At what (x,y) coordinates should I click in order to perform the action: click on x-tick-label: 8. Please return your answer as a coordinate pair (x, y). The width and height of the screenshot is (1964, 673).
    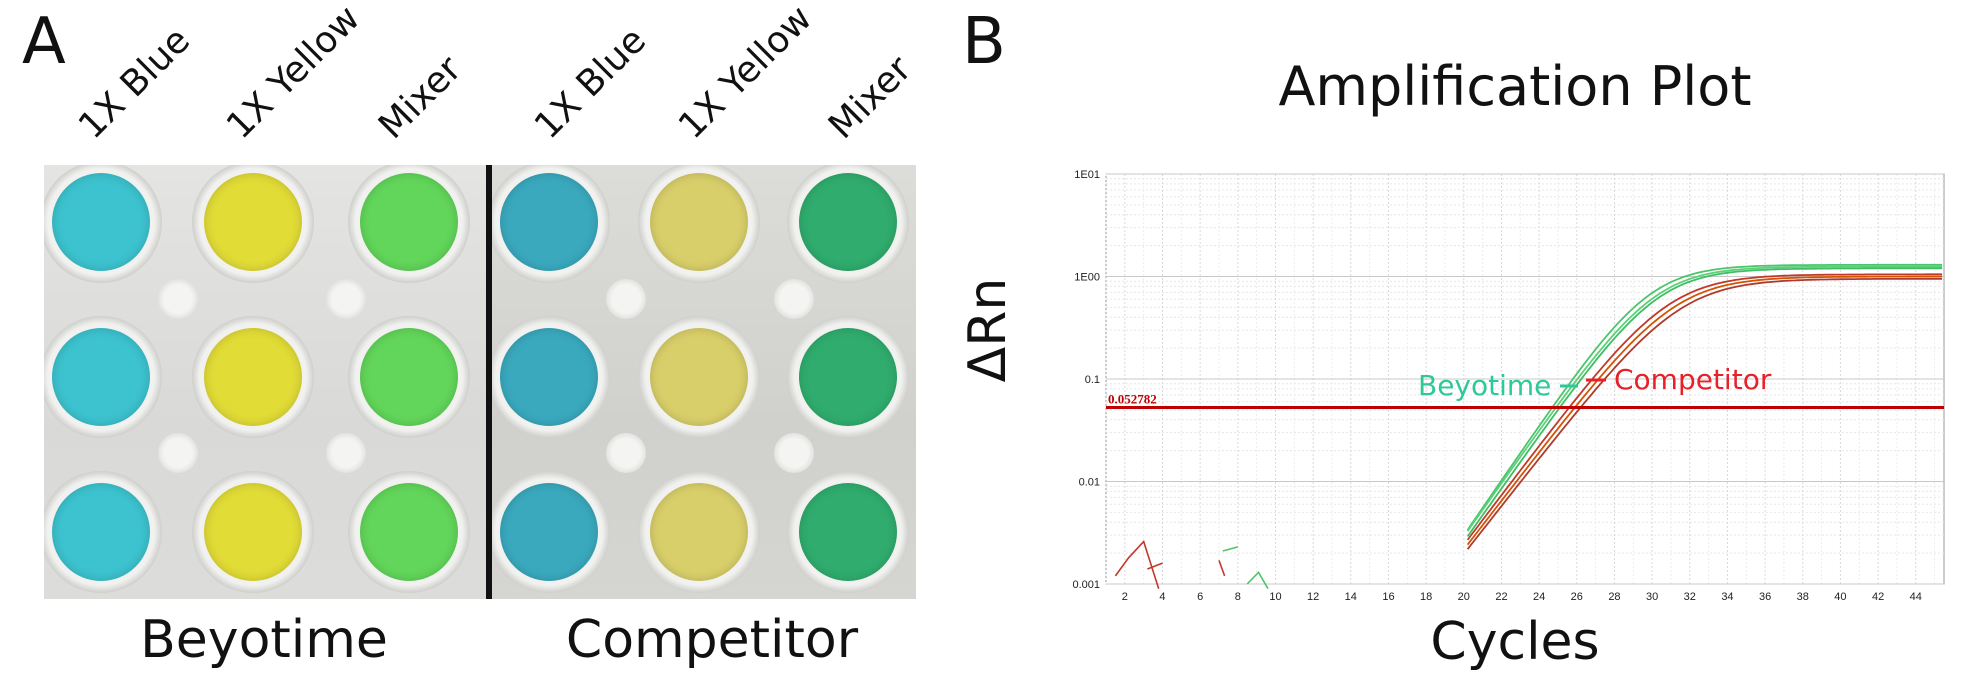
    Looking at the image, I should click on (1238, 595).